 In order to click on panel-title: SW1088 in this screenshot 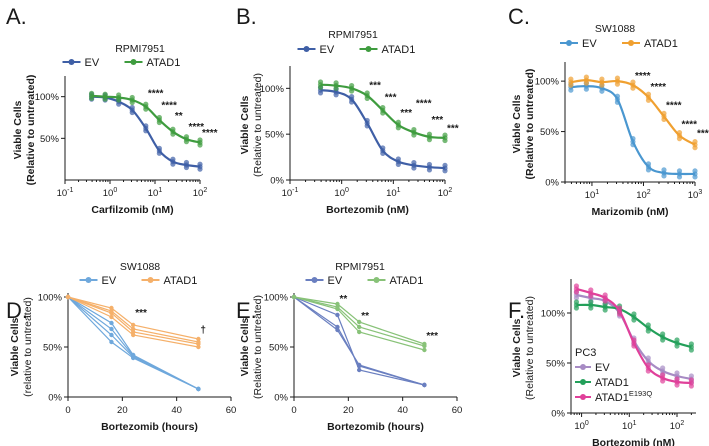, I will do `click(140, 267)`.